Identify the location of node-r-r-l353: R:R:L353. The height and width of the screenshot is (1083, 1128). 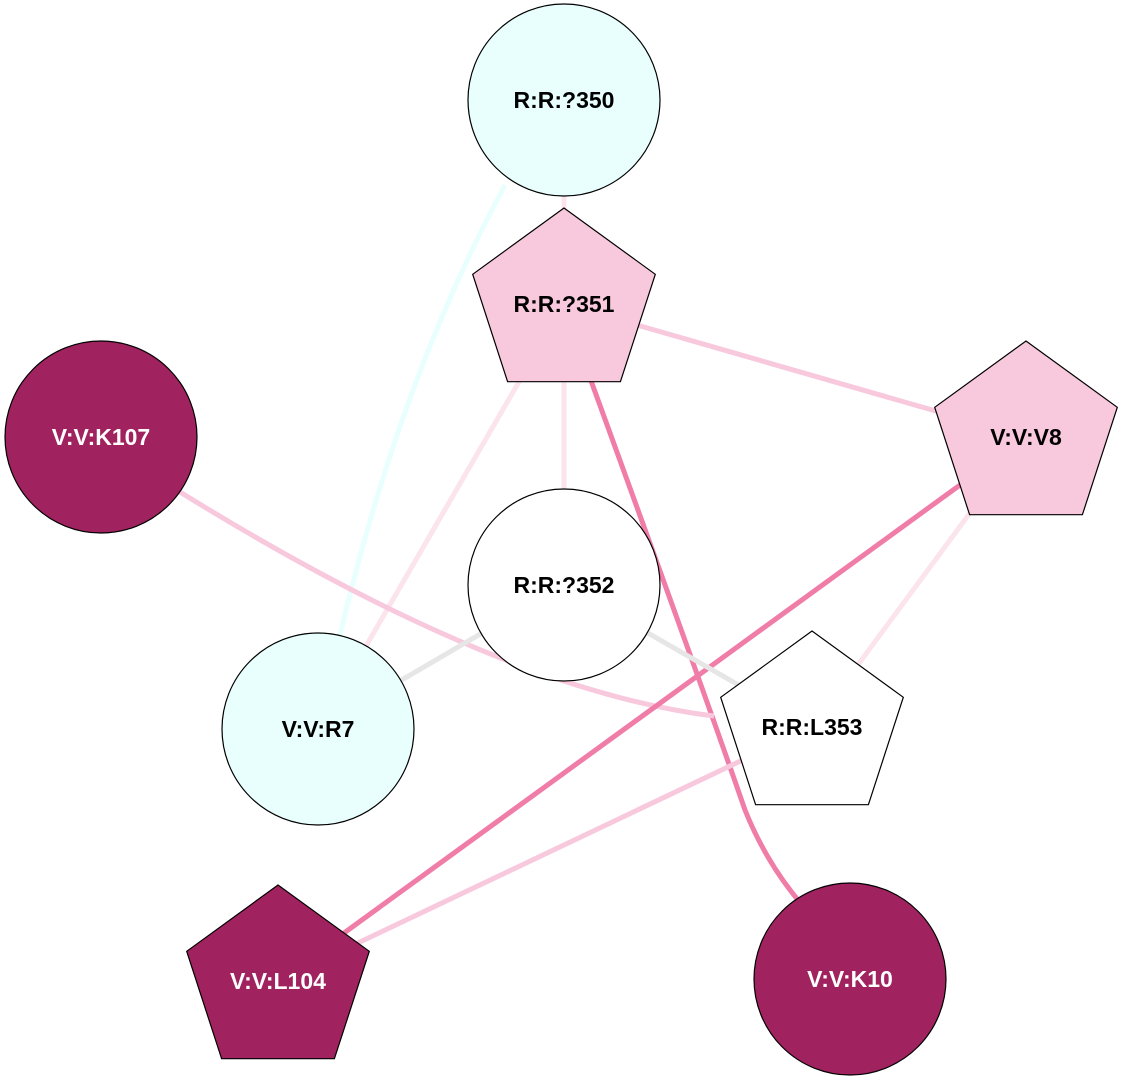
(812, 718).